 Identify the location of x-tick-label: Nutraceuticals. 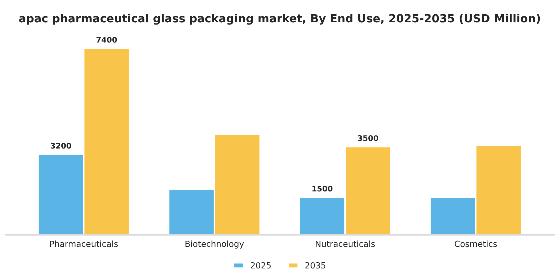
(346, 244).